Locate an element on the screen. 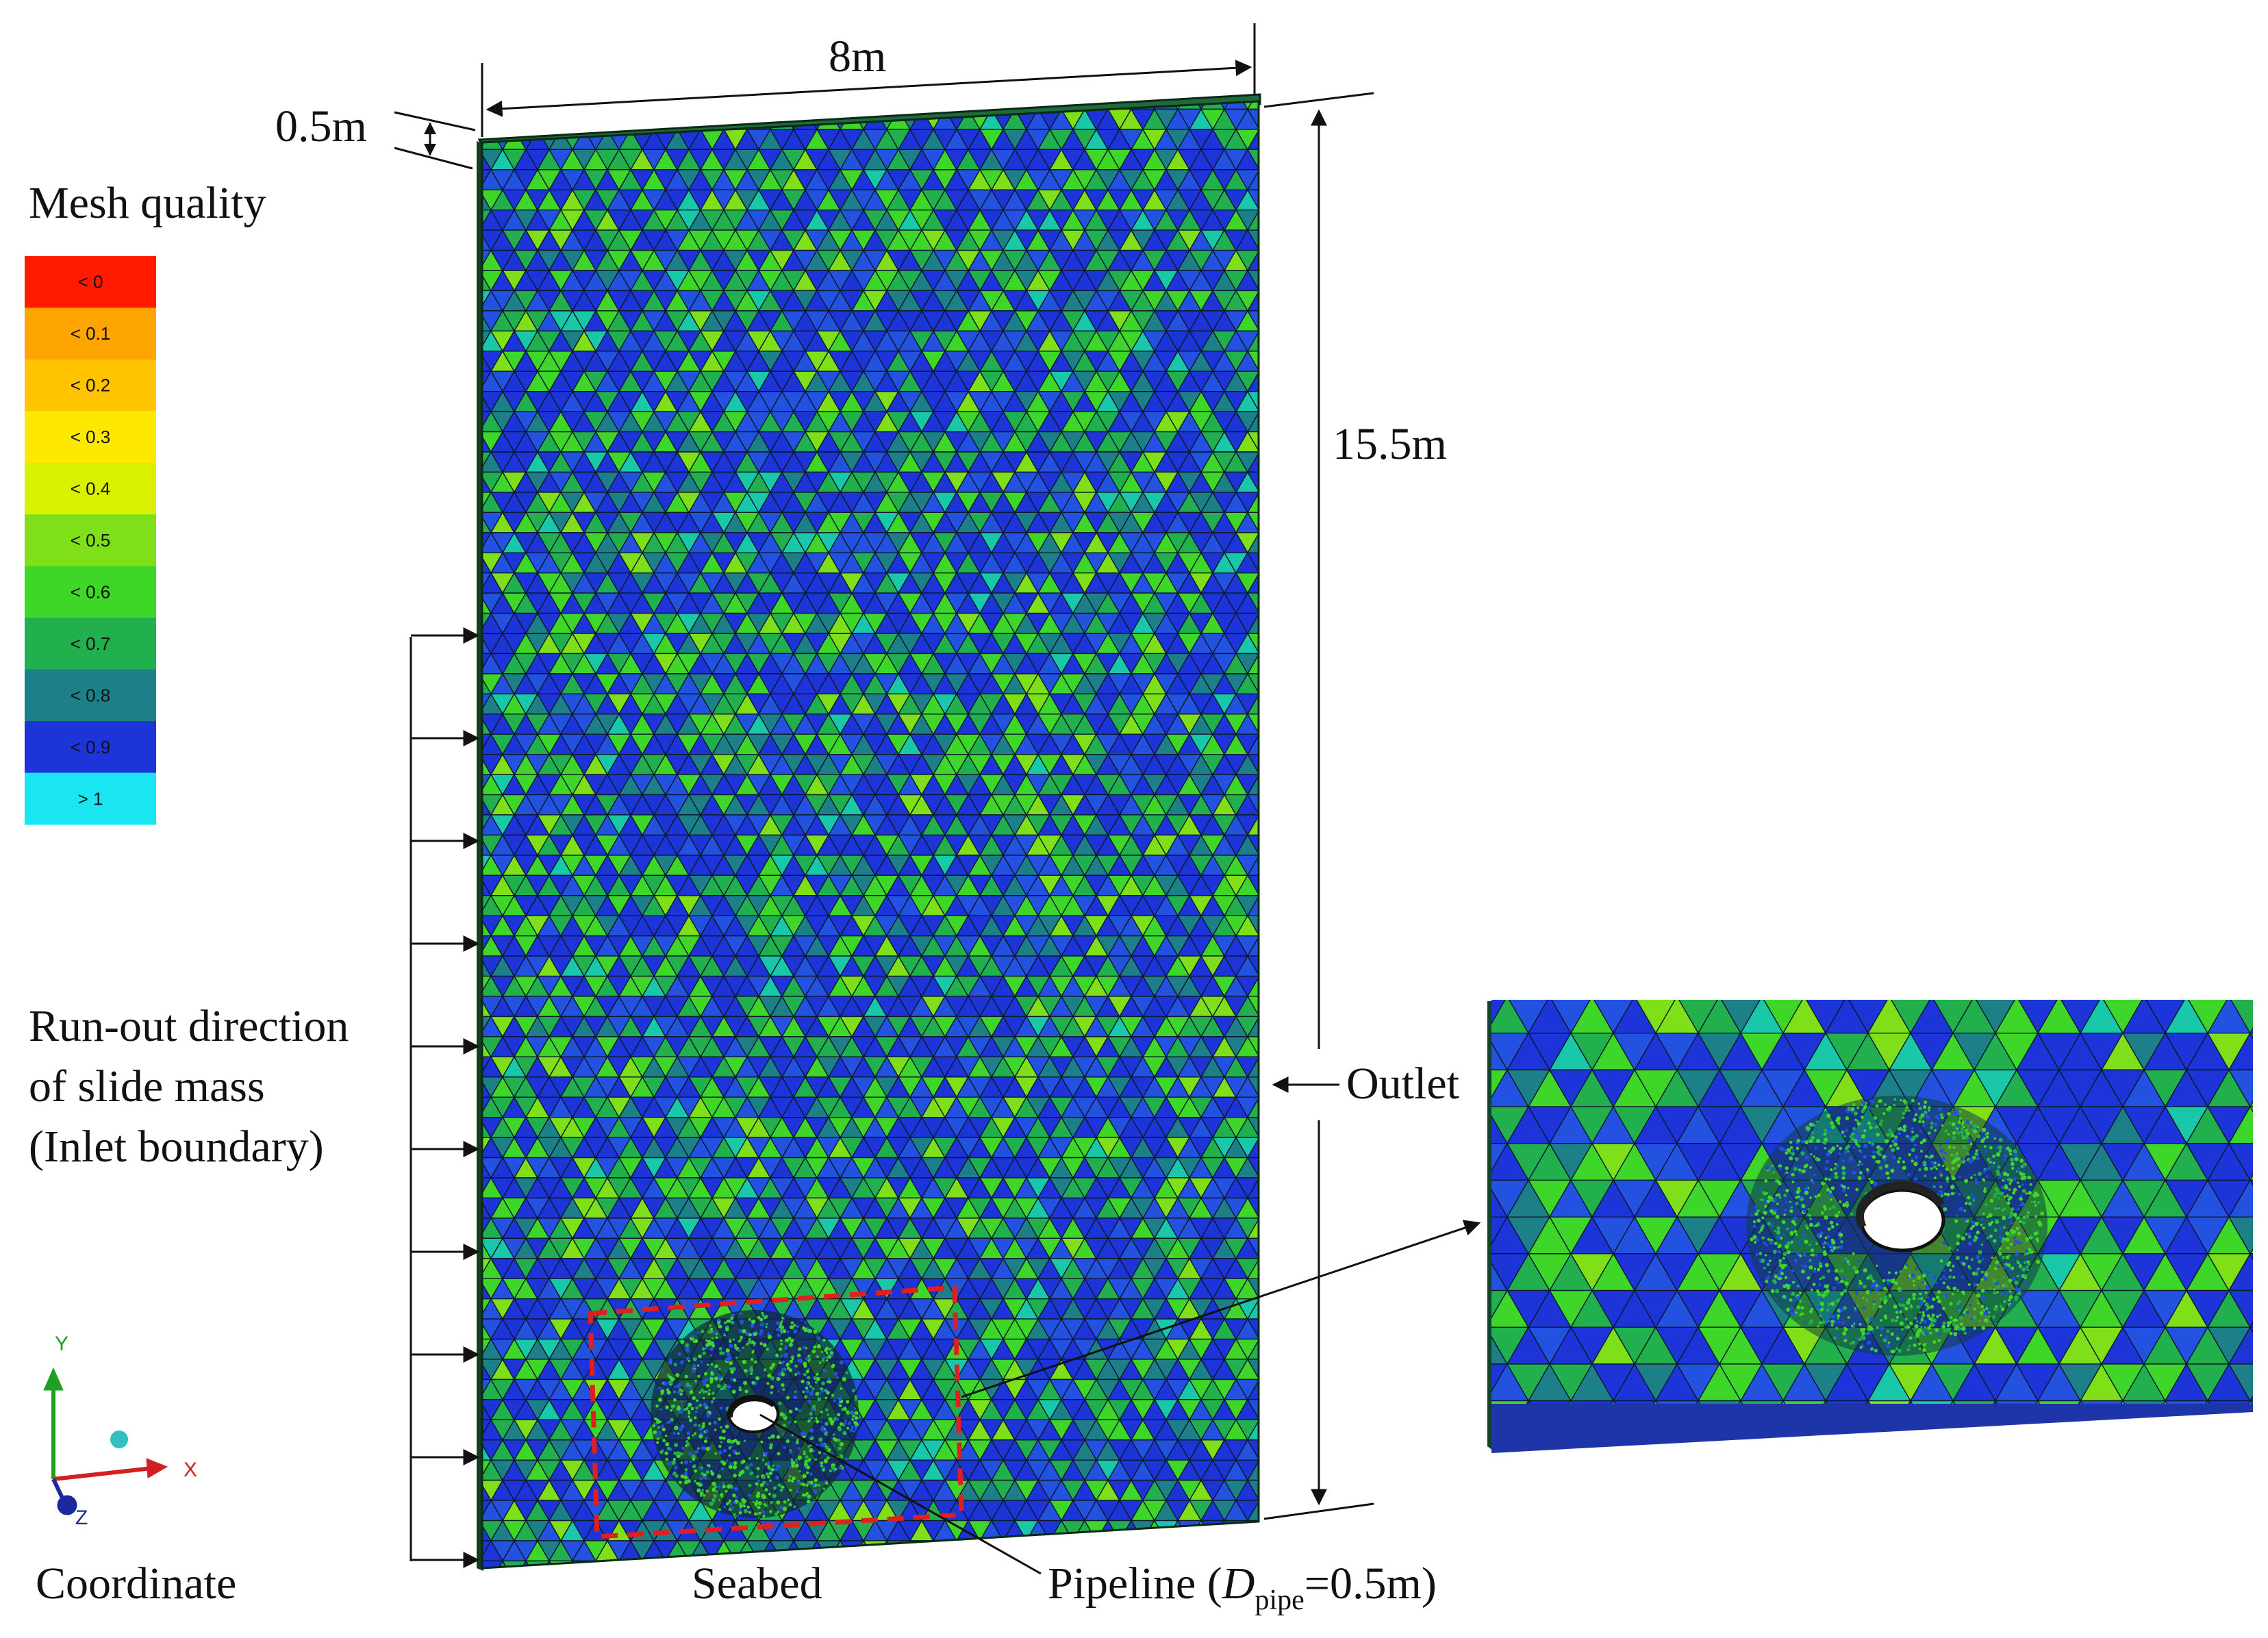 Image resolution: width=2268 pixels, height=1638 pixels. legend-item: < 0.5 is located at coordinates (90, 540).